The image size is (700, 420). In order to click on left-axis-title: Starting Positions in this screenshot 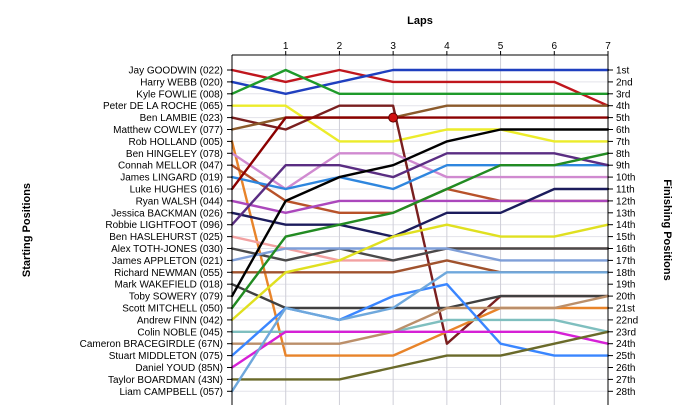, I will do `click(27, 230)`.